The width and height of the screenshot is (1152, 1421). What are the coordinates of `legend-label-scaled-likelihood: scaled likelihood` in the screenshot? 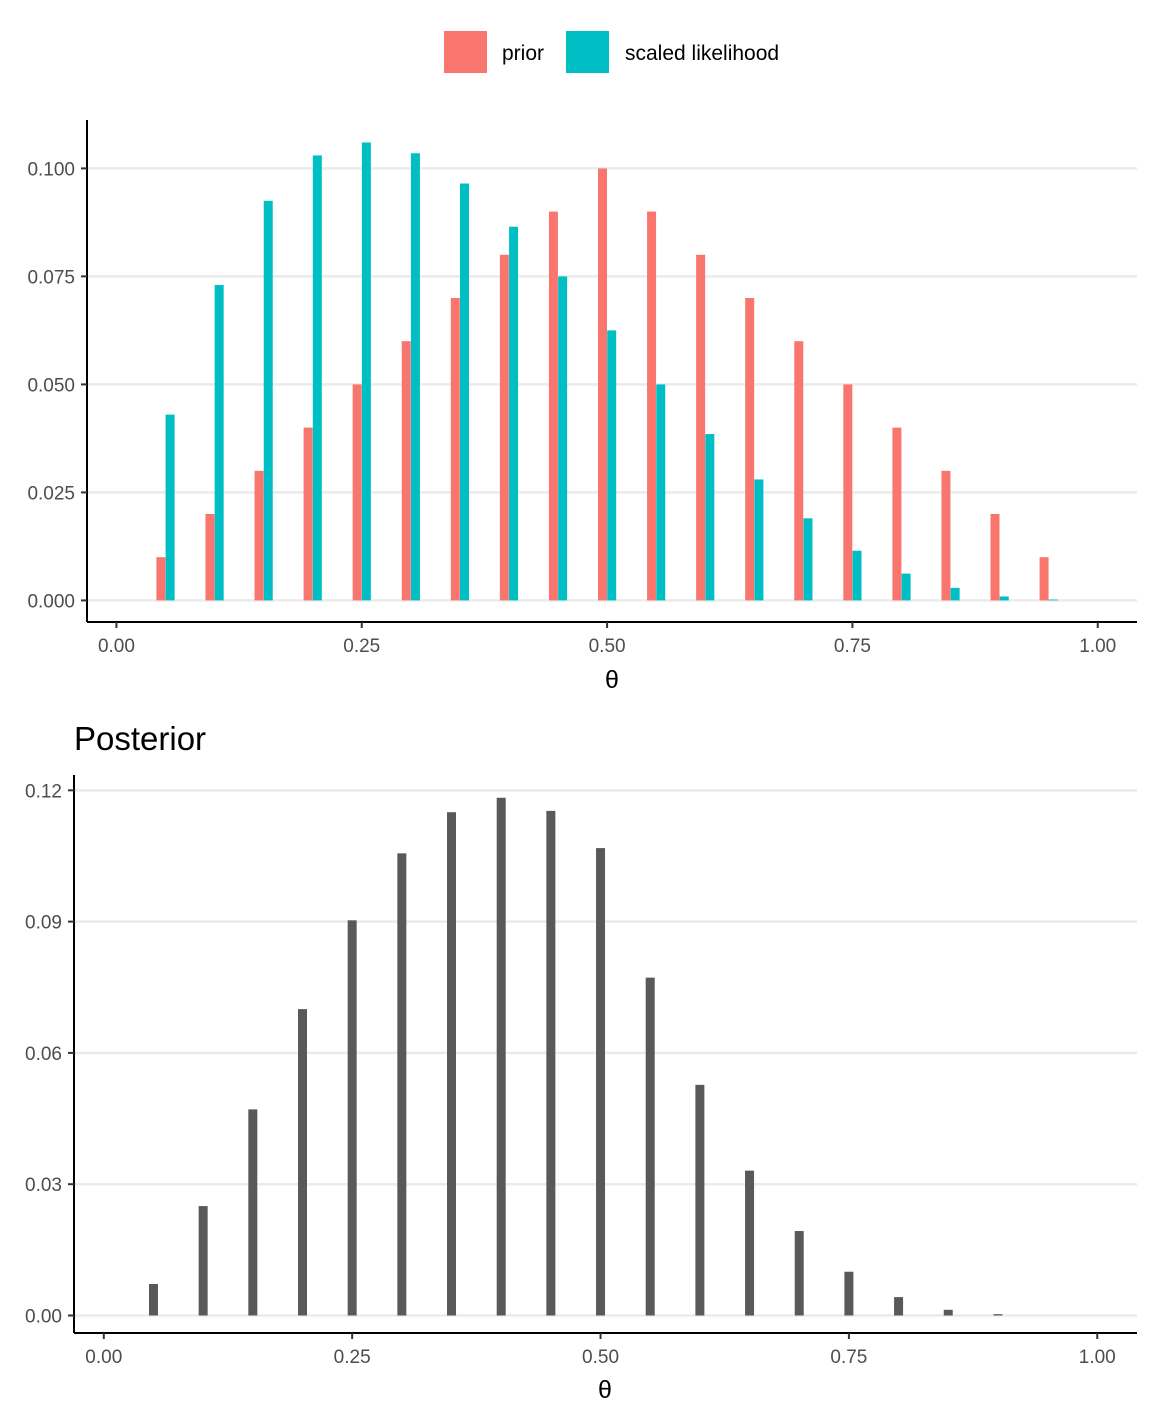 It's located at (702, 53).